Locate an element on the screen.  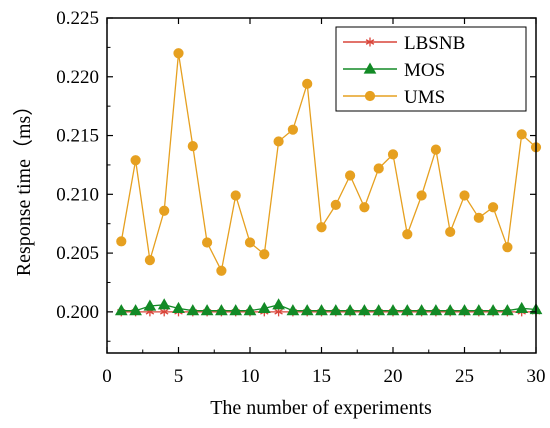
legend-marker-ums is located at coordinates (370, 96).